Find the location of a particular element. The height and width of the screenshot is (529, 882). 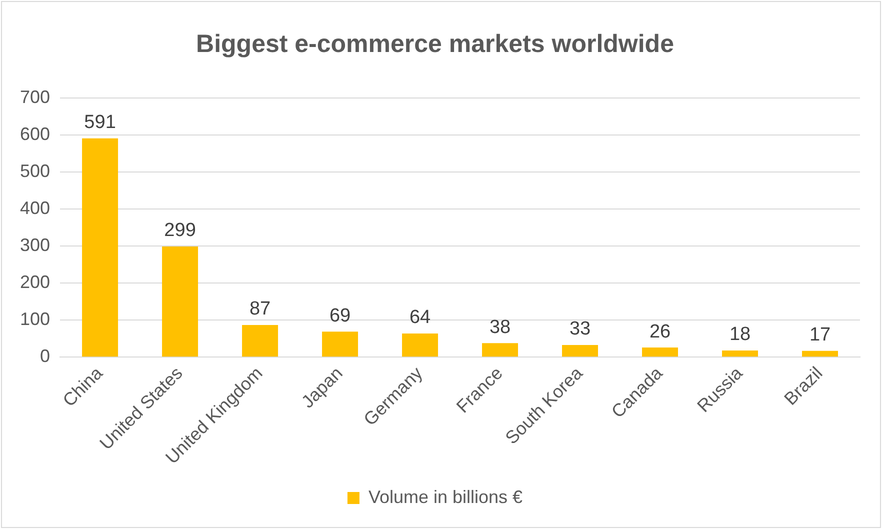

data-label: 87 is located at coordinates (260, 309).